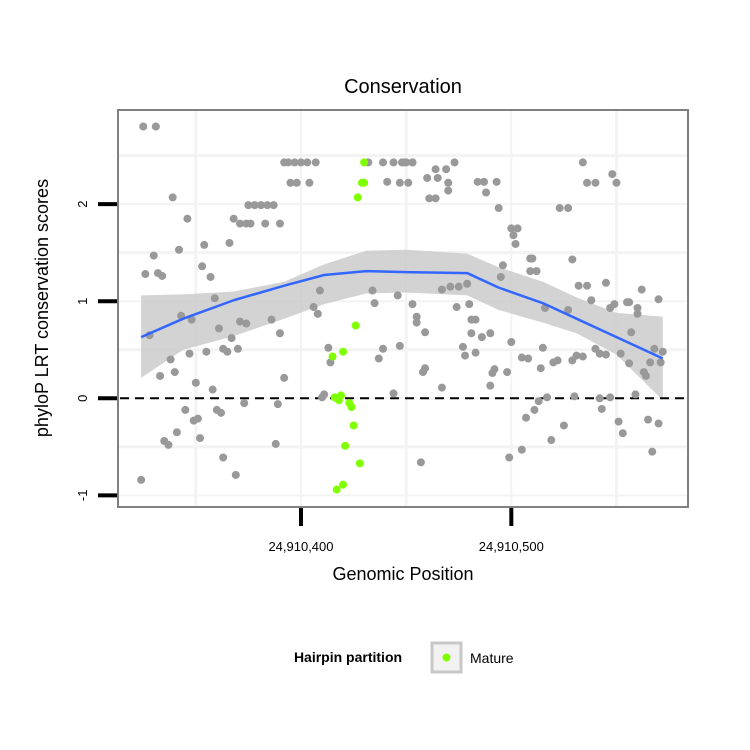  What do you see at coordinates (82, 204) in the screenshot?
I see `y-tick-label: 2` at bounding box center [82, 204].